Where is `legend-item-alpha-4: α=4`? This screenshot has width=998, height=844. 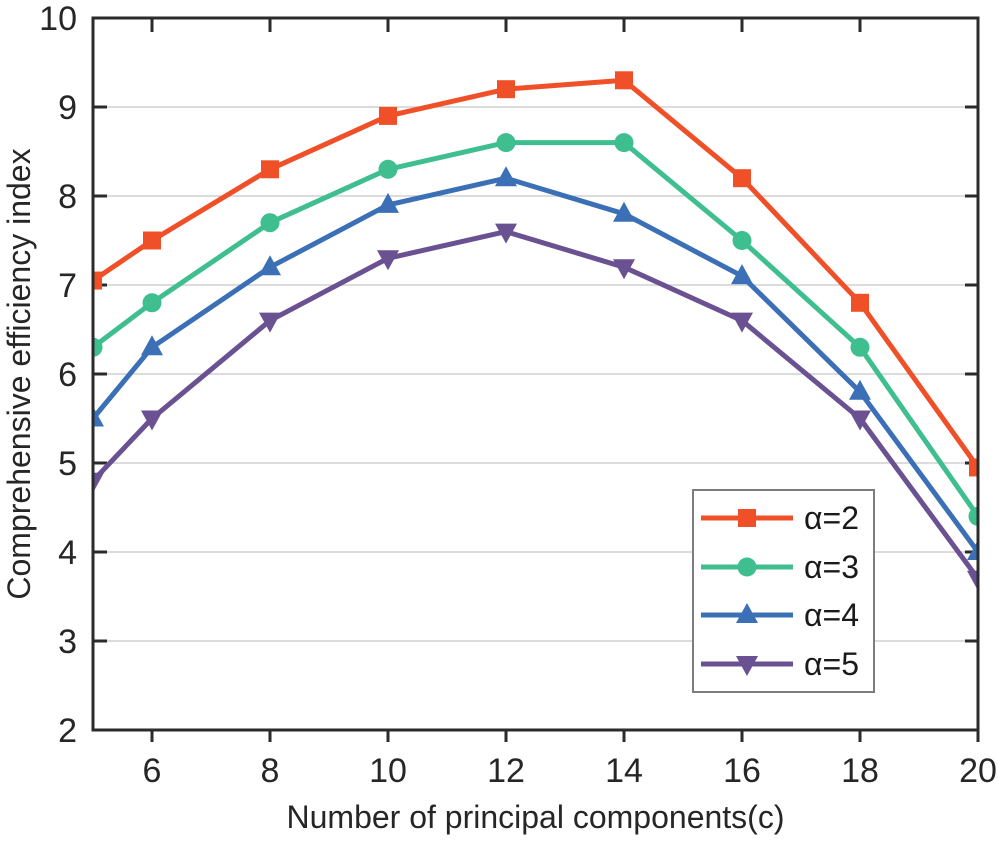 legend-item-alpha-4: α=4 is located at coordinates (786, 615).